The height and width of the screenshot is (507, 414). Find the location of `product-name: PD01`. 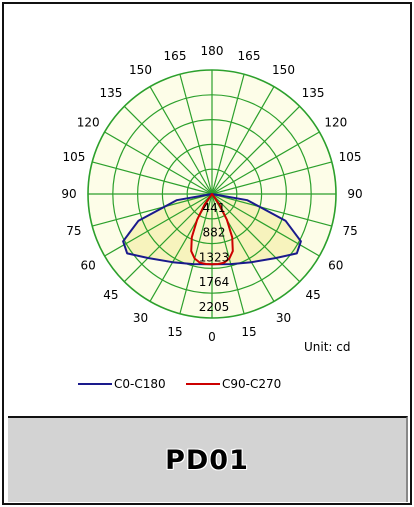

product-name: PD01 is located at coordinates (207, 460).